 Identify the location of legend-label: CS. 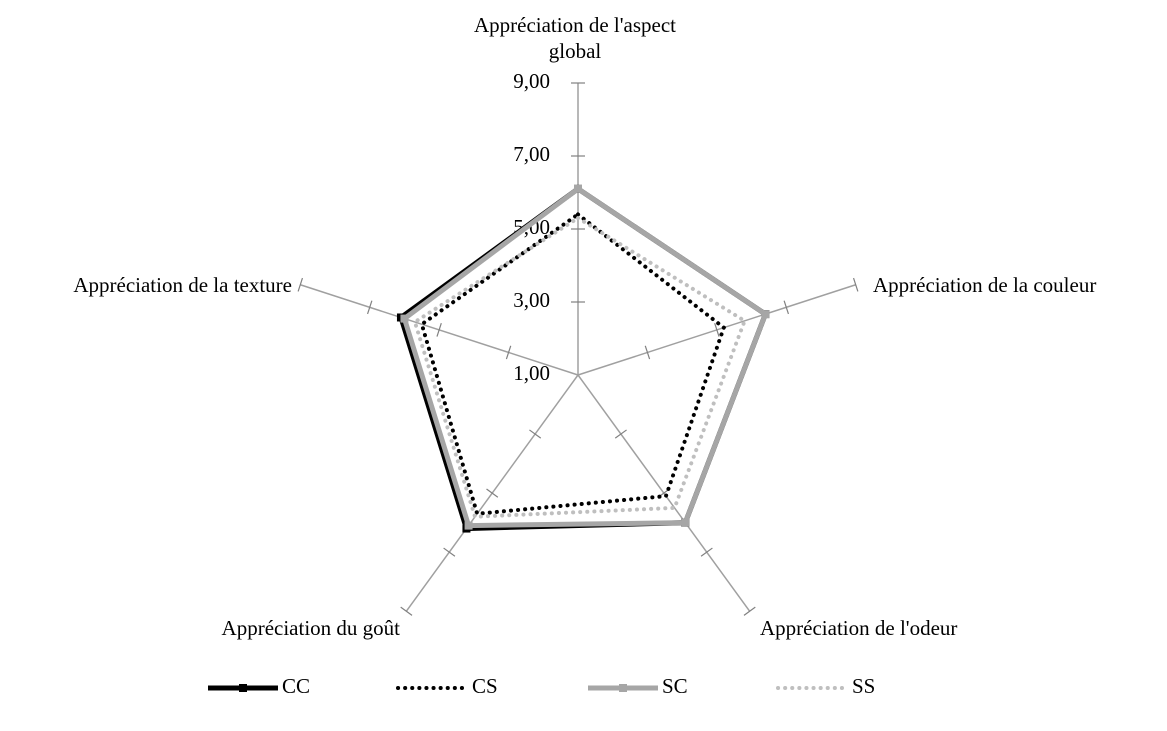
(485, 686).